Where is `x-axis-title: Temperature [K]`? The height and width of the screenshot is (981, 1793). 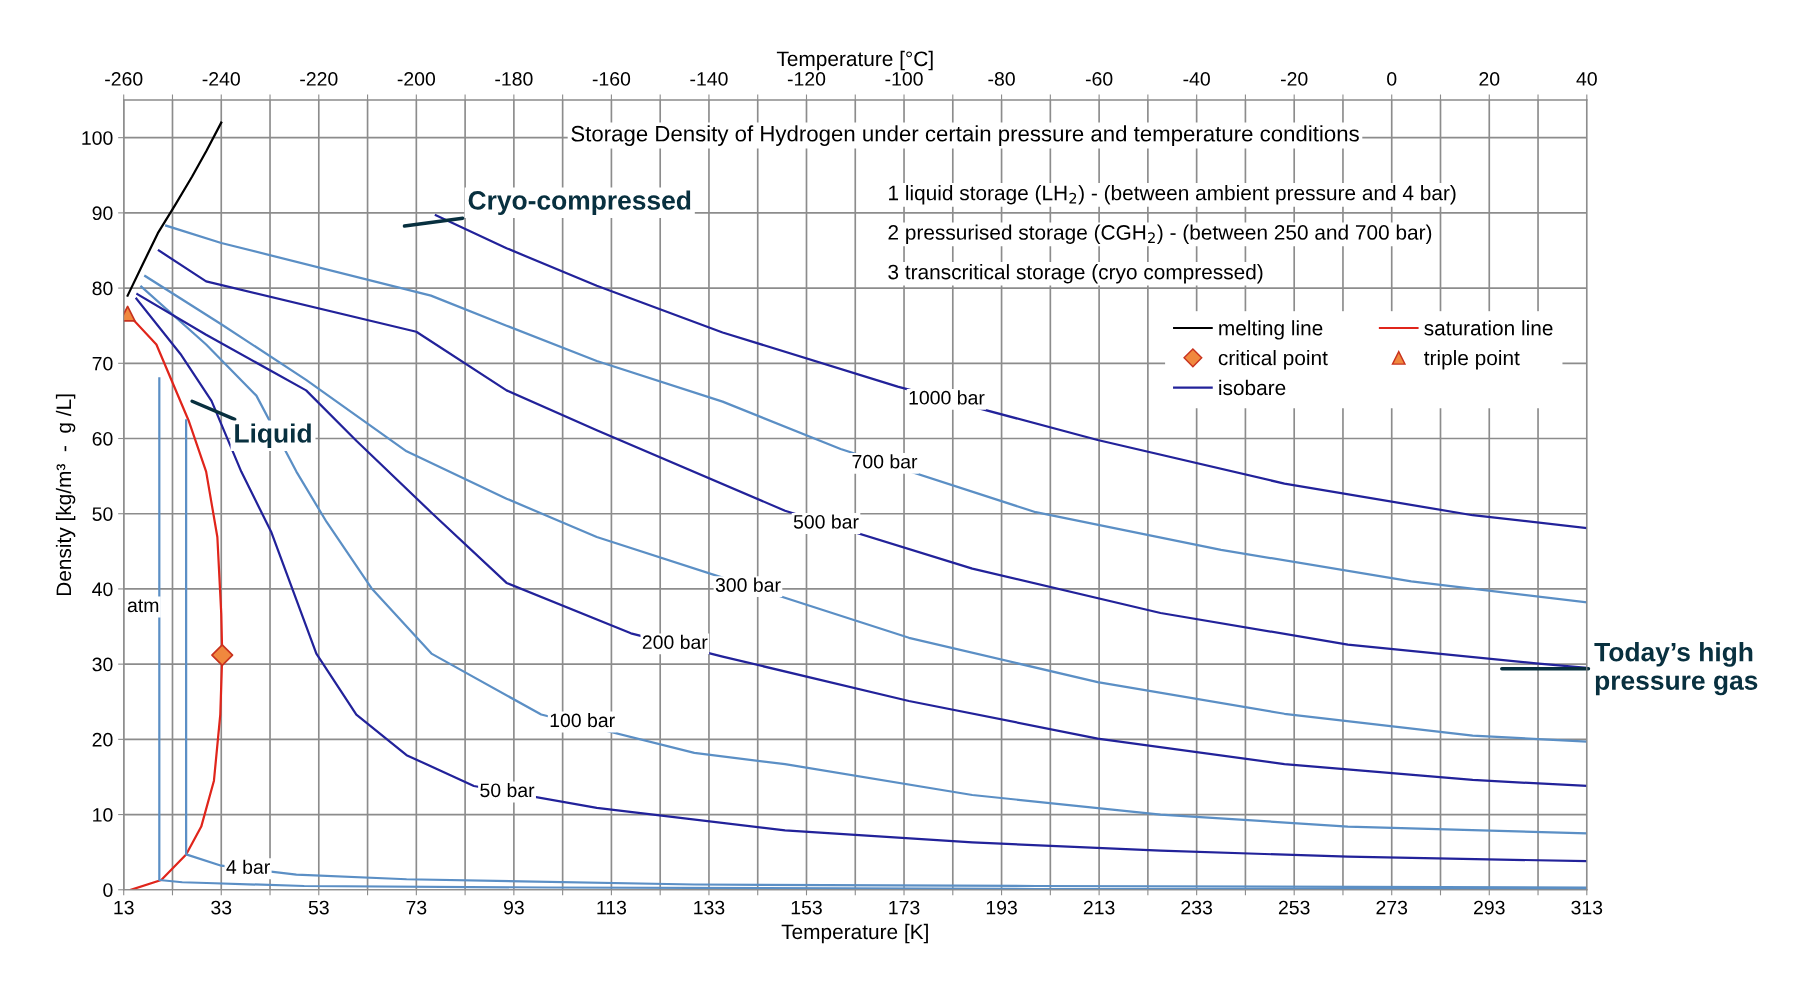 x-axis-title: Temperature [K] is located at coordinates (854, 933).